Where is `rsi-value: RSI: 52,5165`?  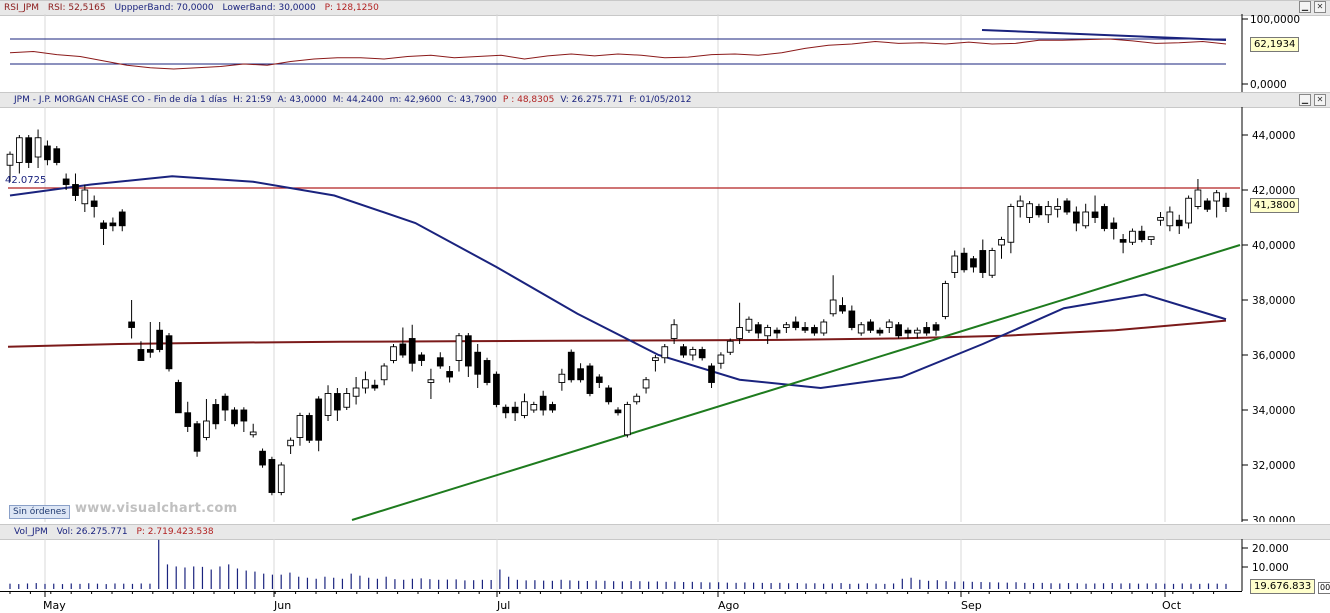
rsi-value: RSI: 52,5165 is located at coordinates (76, 8).